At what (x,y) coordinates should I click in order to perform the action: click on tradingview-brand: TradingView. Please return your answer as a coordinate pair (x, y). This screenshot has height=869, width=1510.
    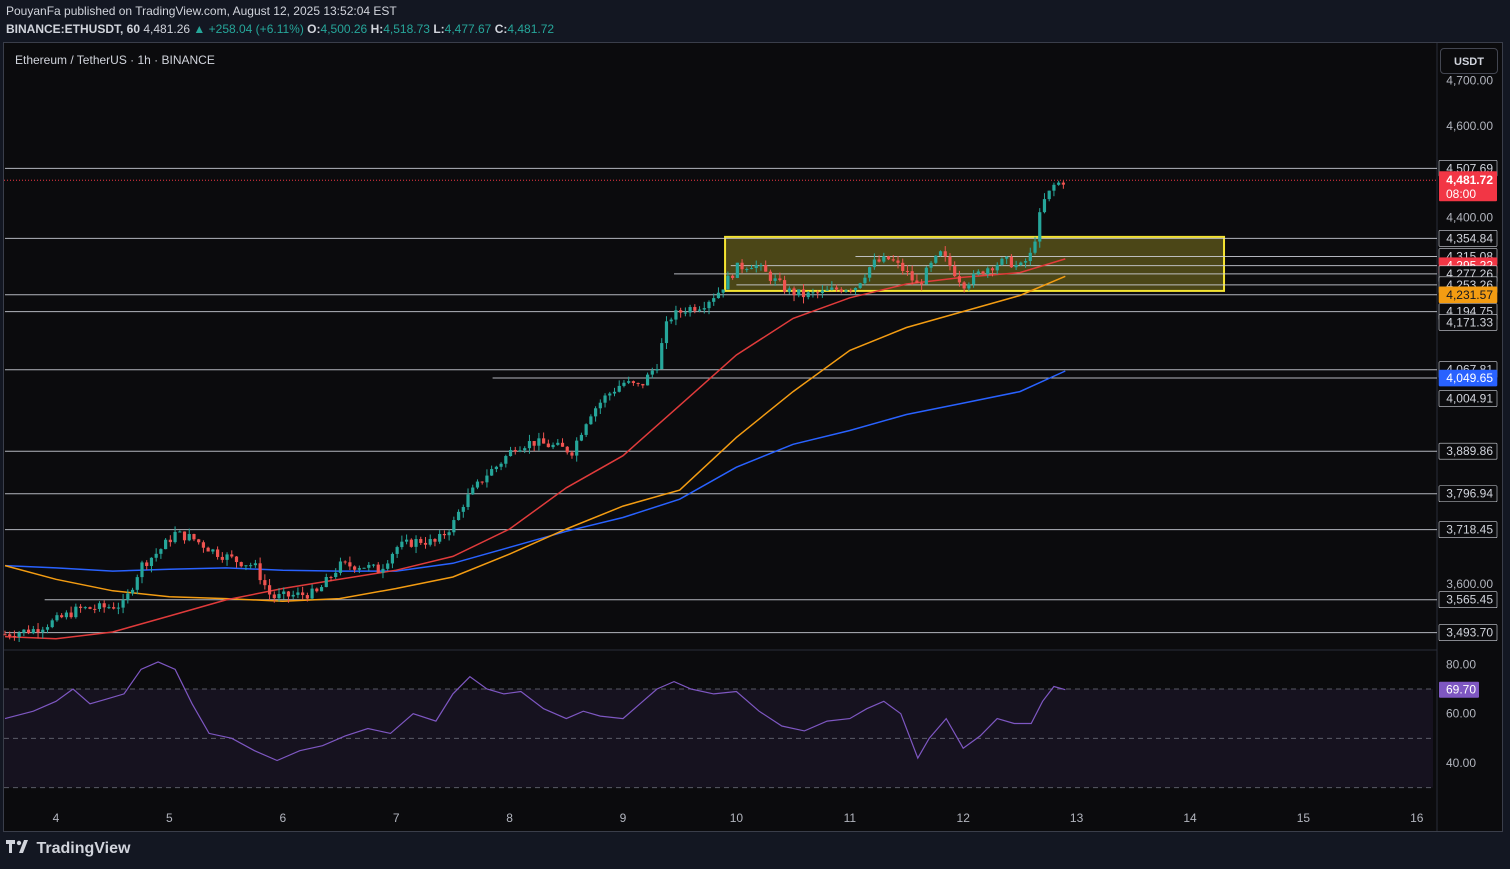
    Looking at the image, I should click on (68, 849).